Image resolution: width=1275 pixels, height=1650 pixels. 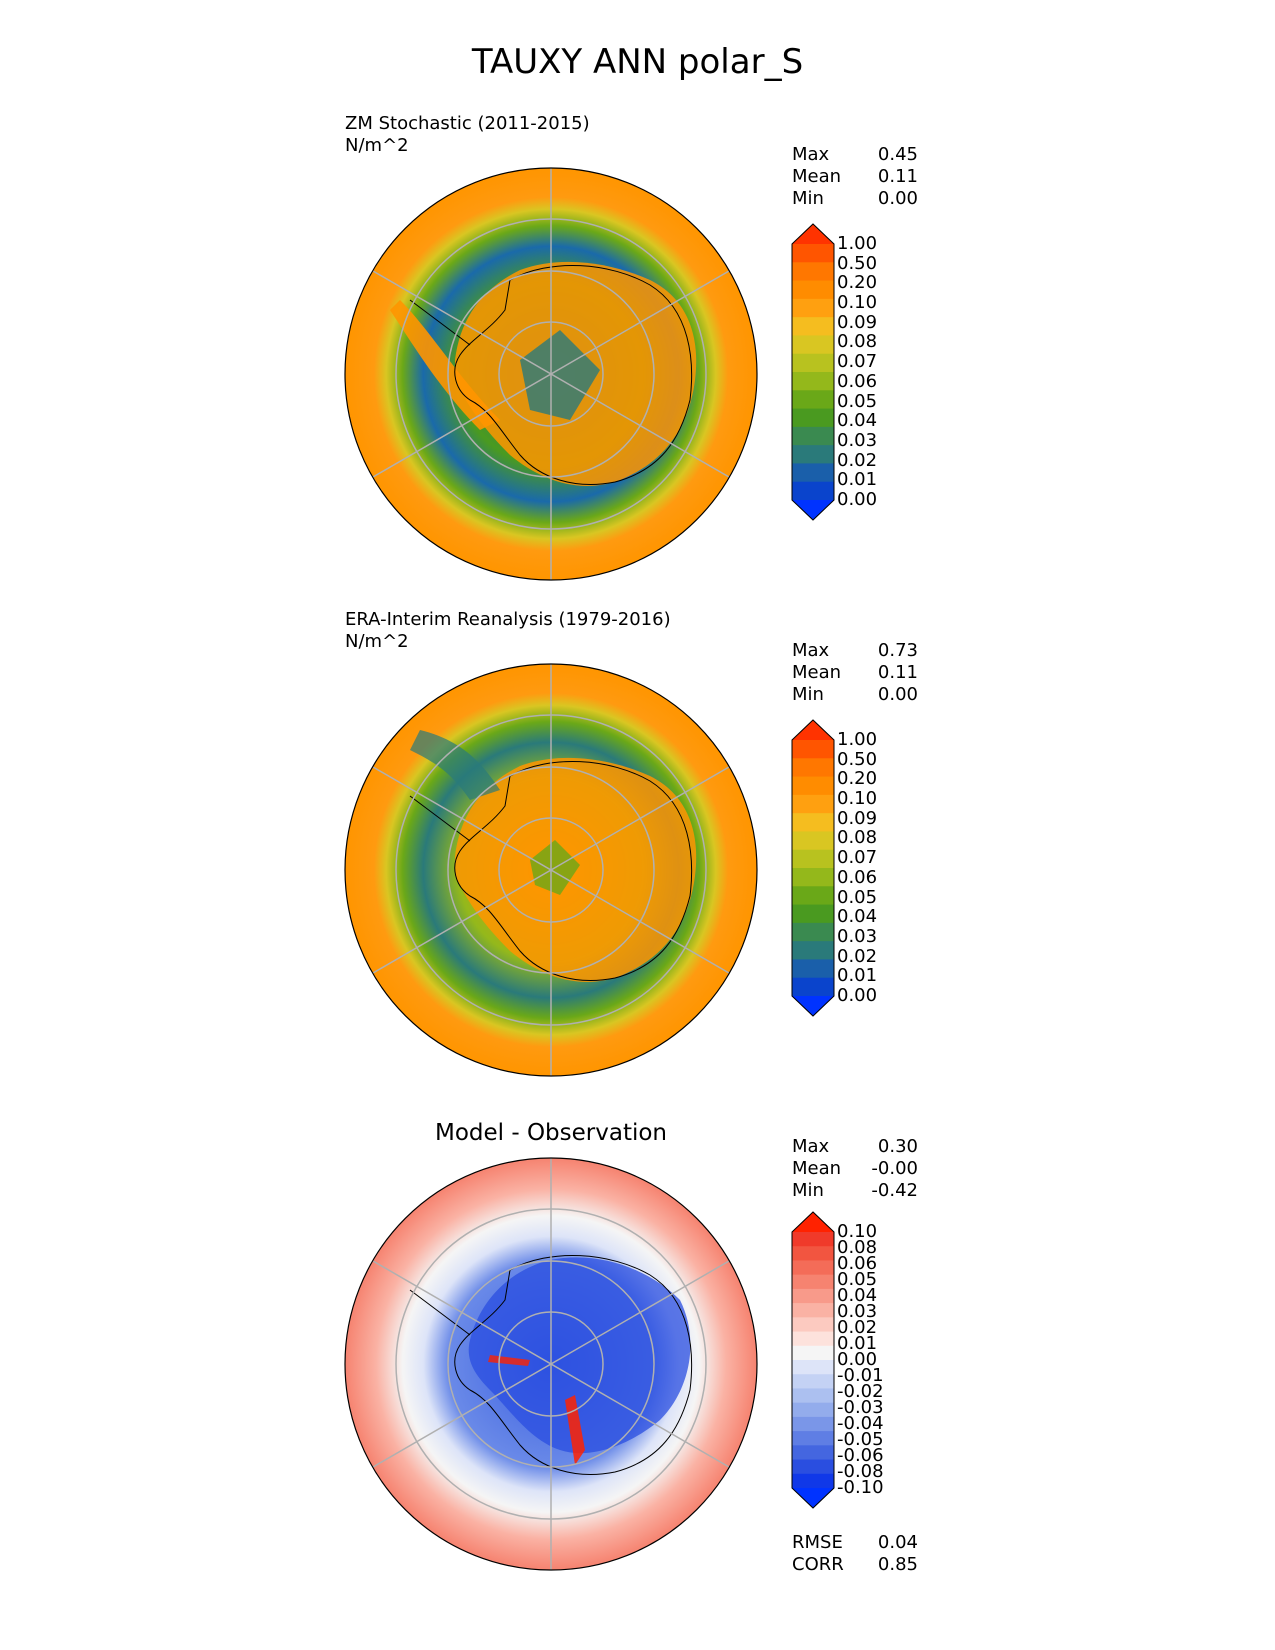 What do you see at coordinates (817, 672) in the screenshot?
I see `panel-2-stat-mean-label: Mean` at bounding box center [817, 672].